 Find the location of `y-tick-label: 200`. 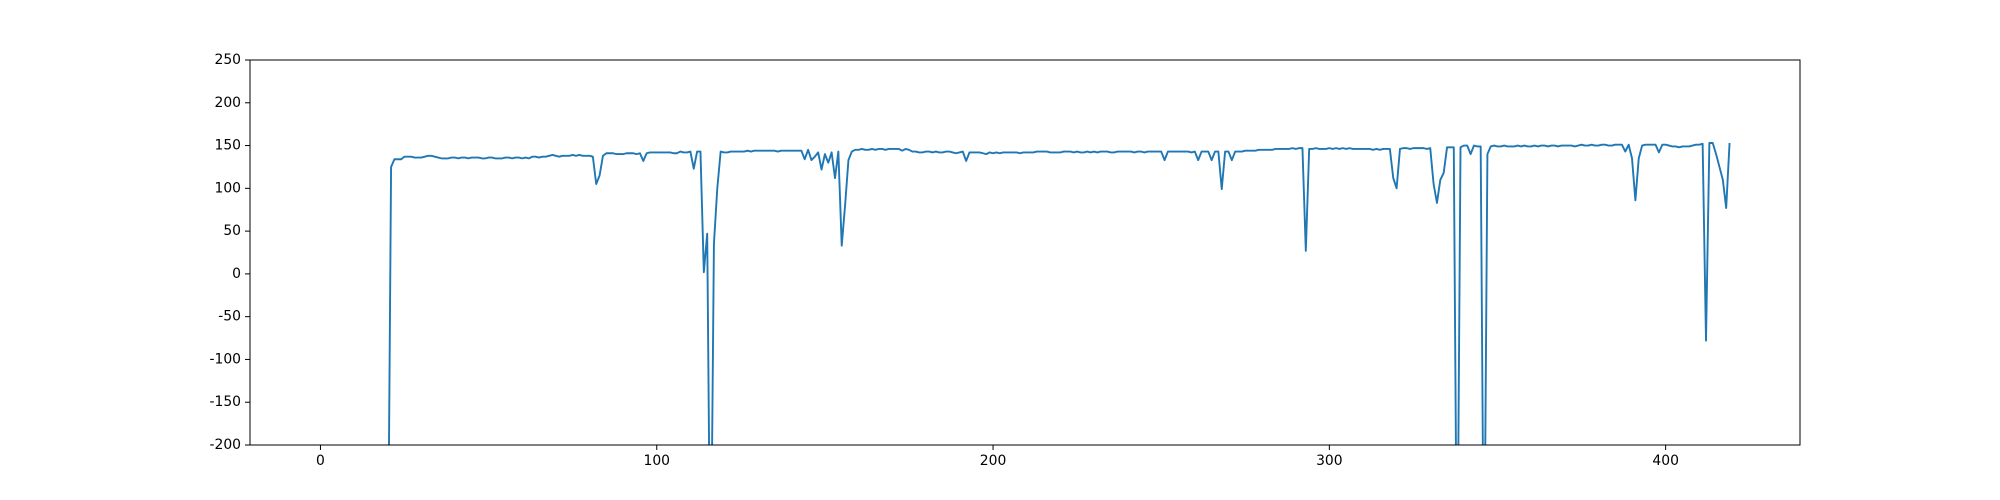

y-tick-label: 200 is located at coordinates (227, 103).